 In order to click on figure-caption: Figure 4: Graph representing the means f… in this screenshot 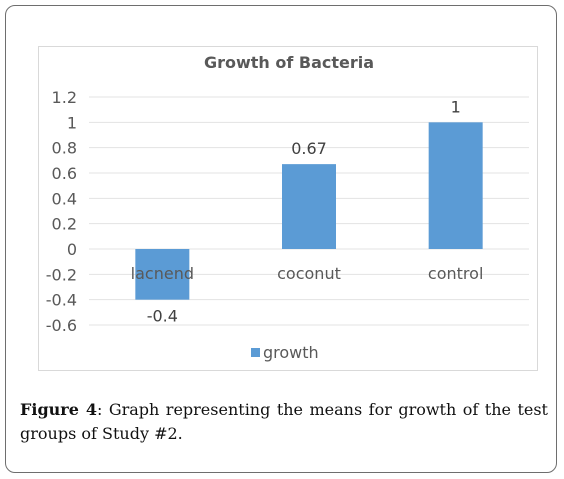, I will do `click(284, 422)`.